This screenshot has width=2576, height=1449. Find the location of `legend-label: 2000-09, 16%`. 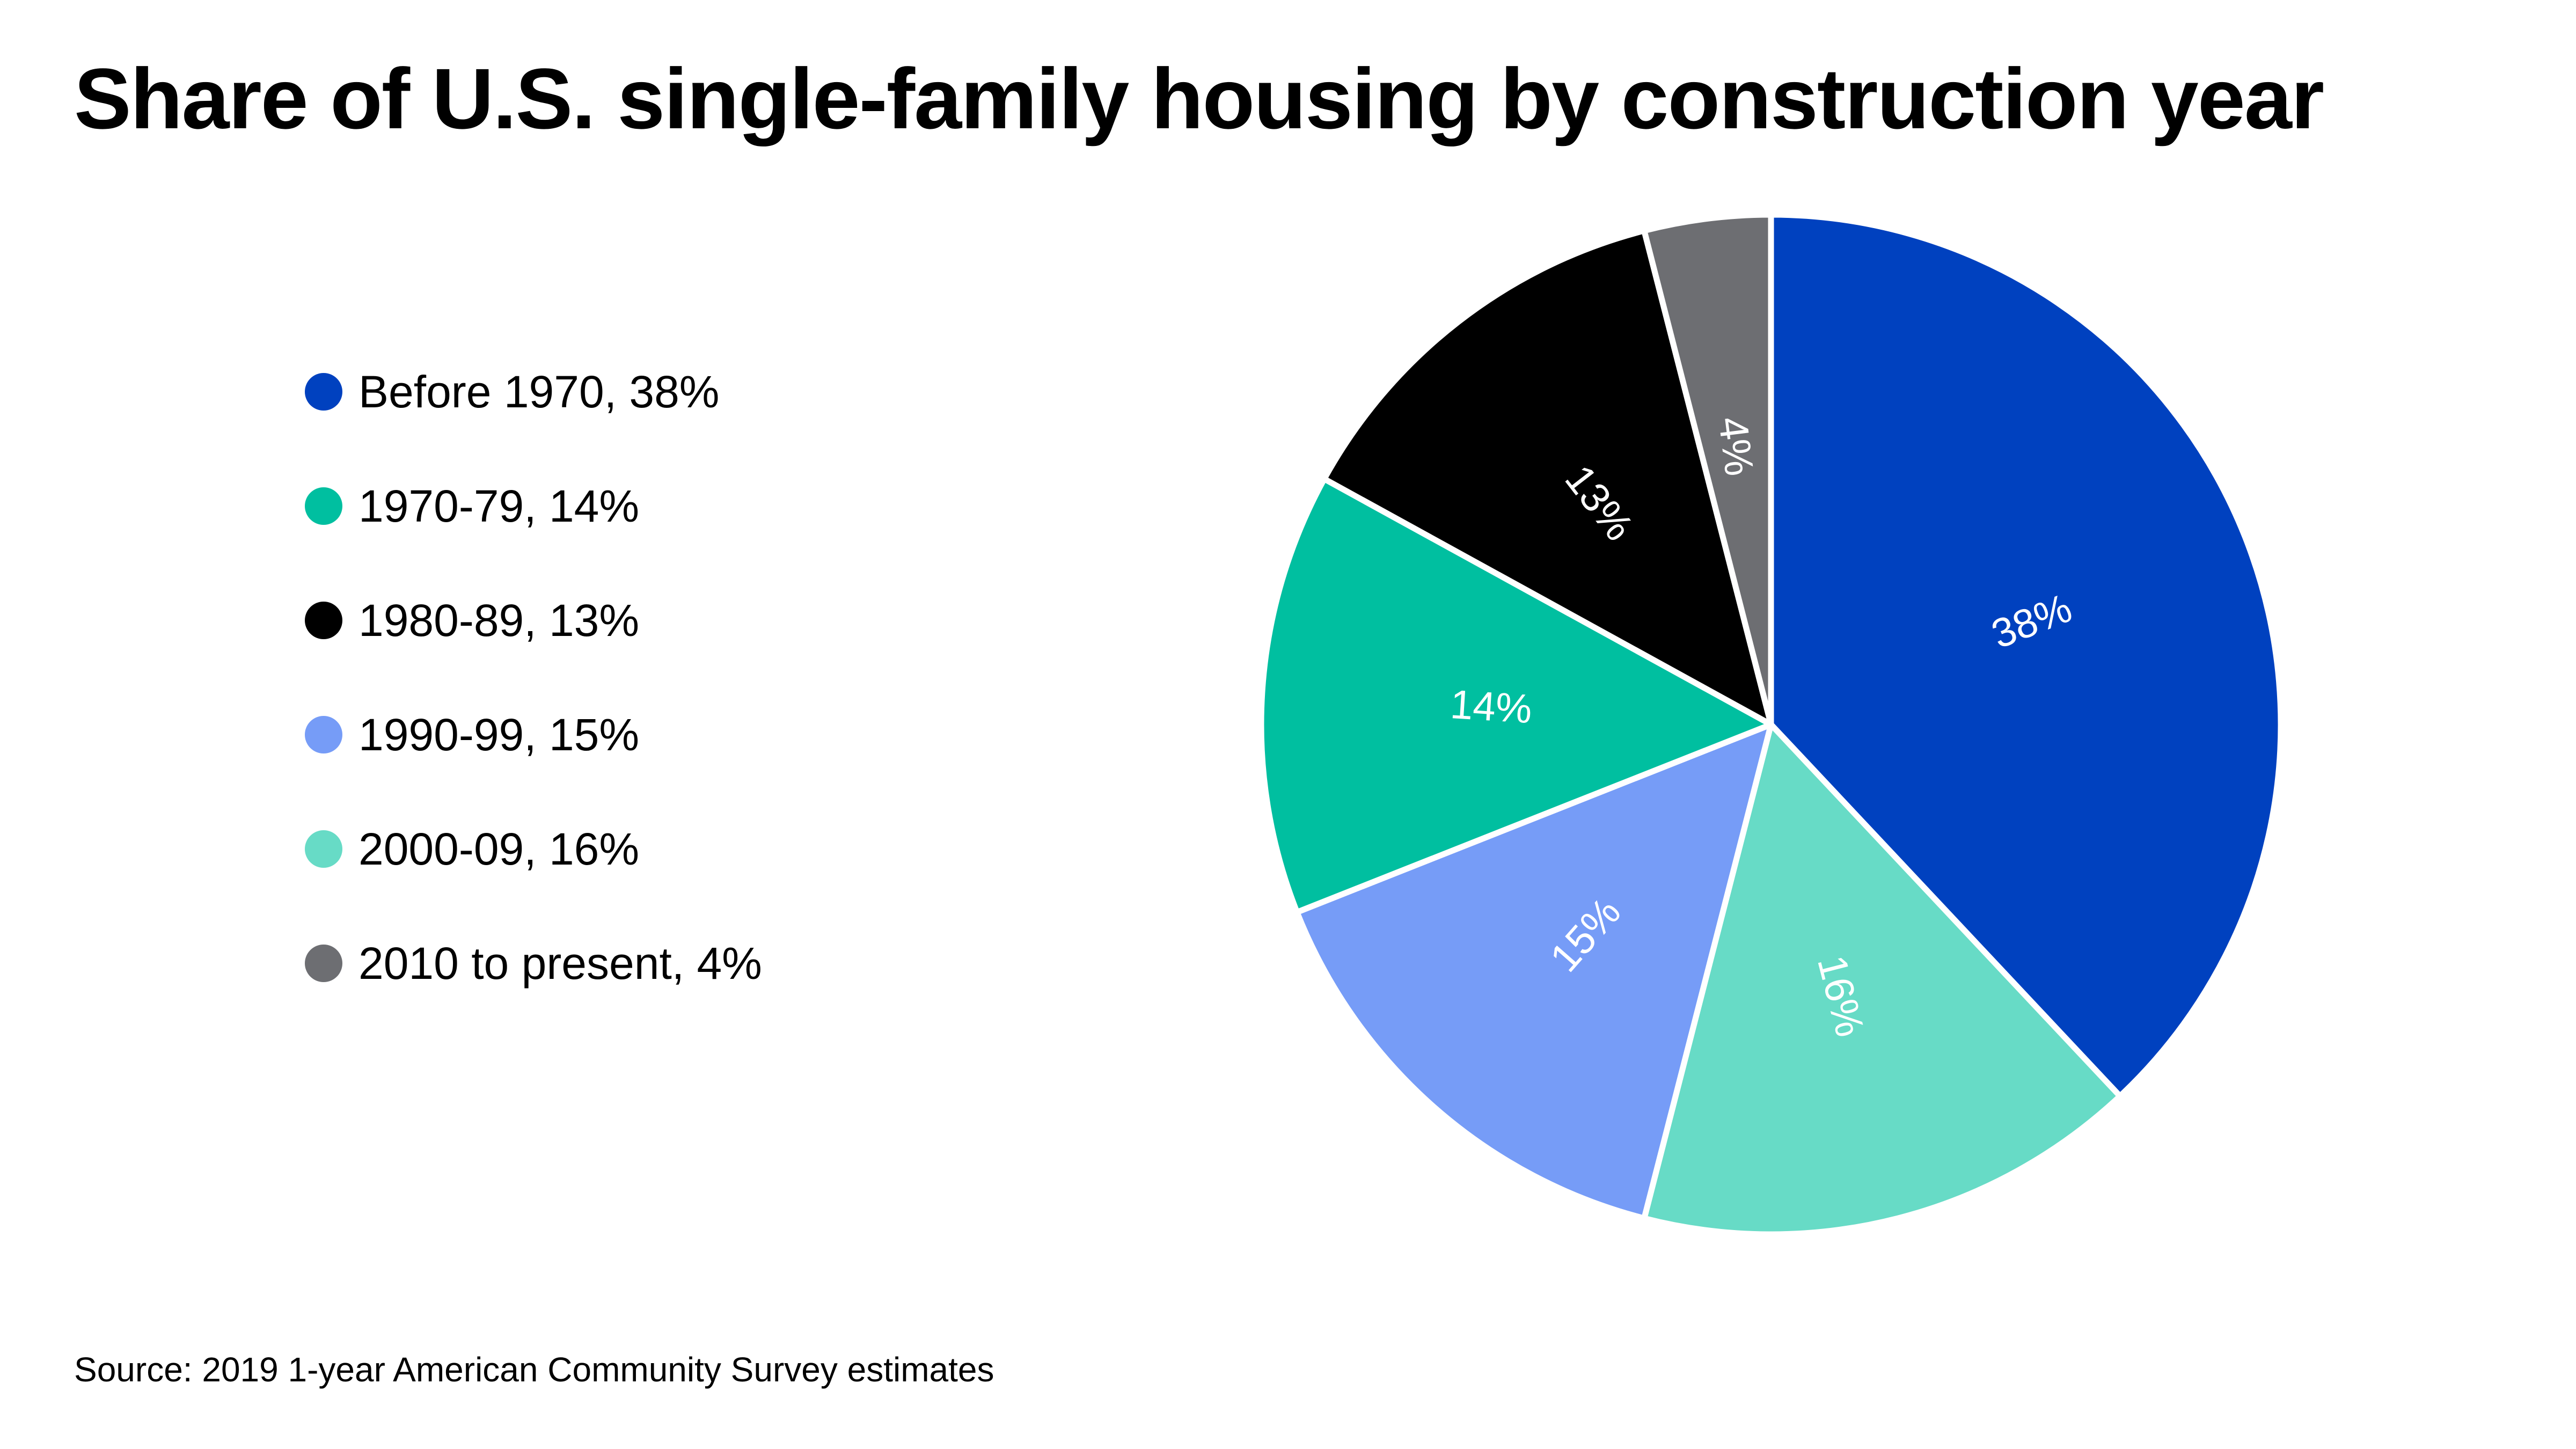

legend-label: 2000-09, 16% is located at coordinates (499, 849).